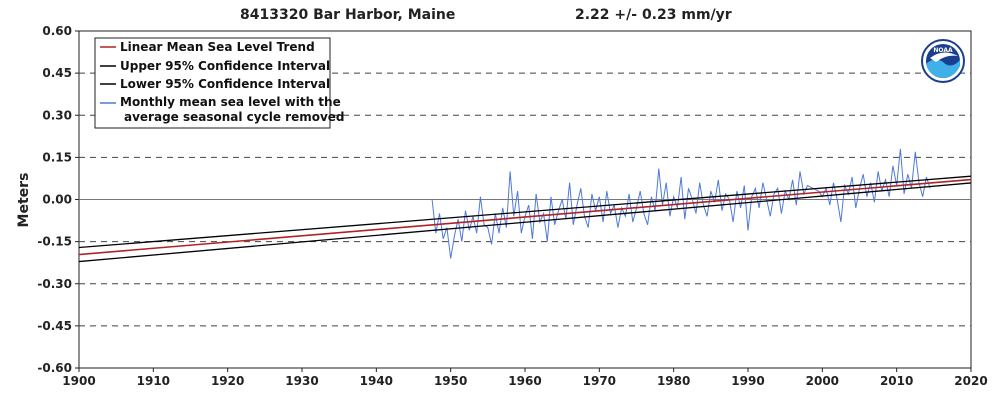 The height and width of the screenshot is (400, 1000). I want to click on legend-label-upper: Upper 95% Confidence Interval, so click(225, 66).